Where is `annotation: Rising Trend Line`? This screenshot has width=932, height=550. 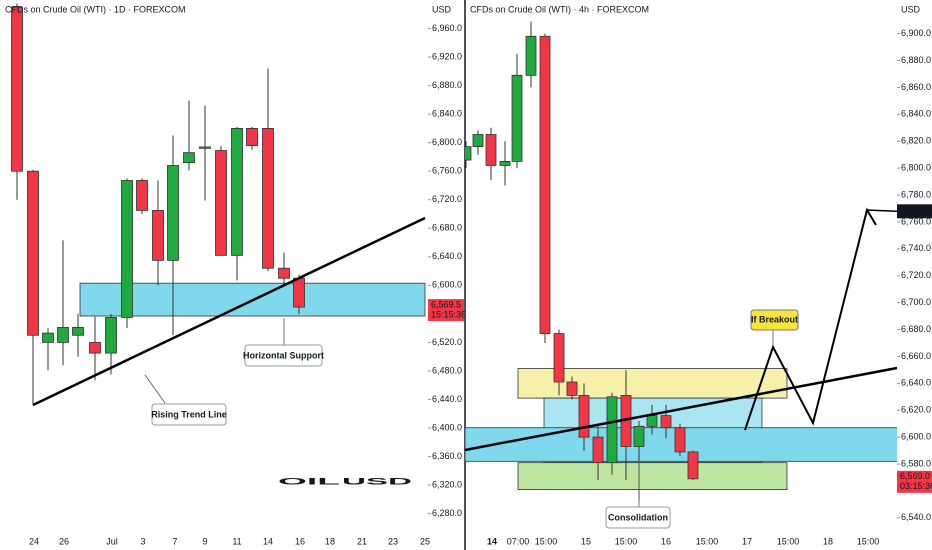 annotation: Rising Trend Line is located at coordinates (189, 414).